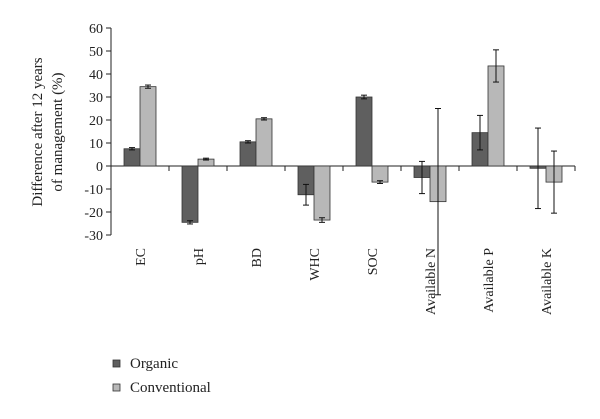 The width and height of the screenshot is (600, 419). I want to click on y-axis-label-line-2: of management (%), so click(58, 131).